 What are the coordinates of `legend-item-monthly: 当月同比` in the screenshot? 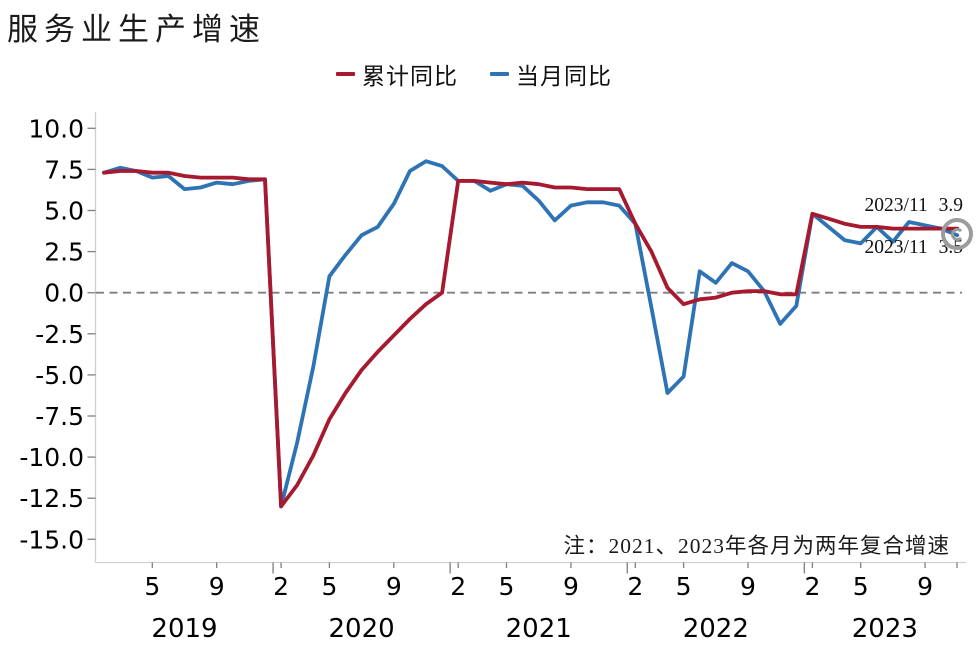 It's located at (551, 74).